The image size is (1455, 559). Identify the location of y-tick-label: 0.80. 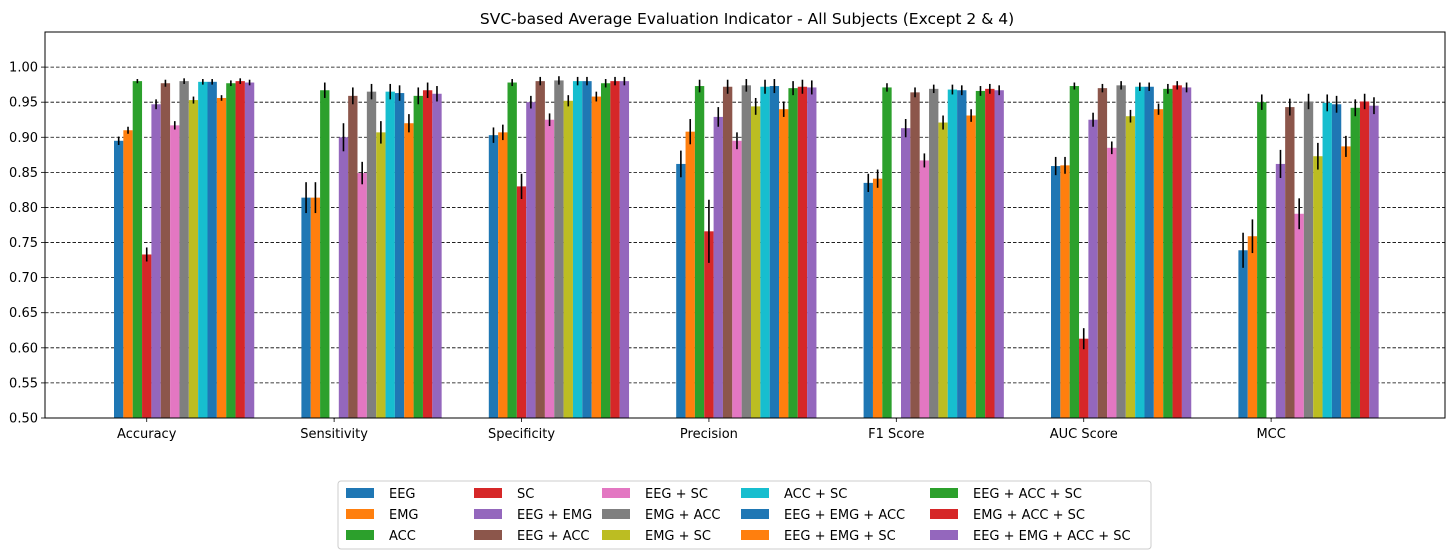
(23, 208).